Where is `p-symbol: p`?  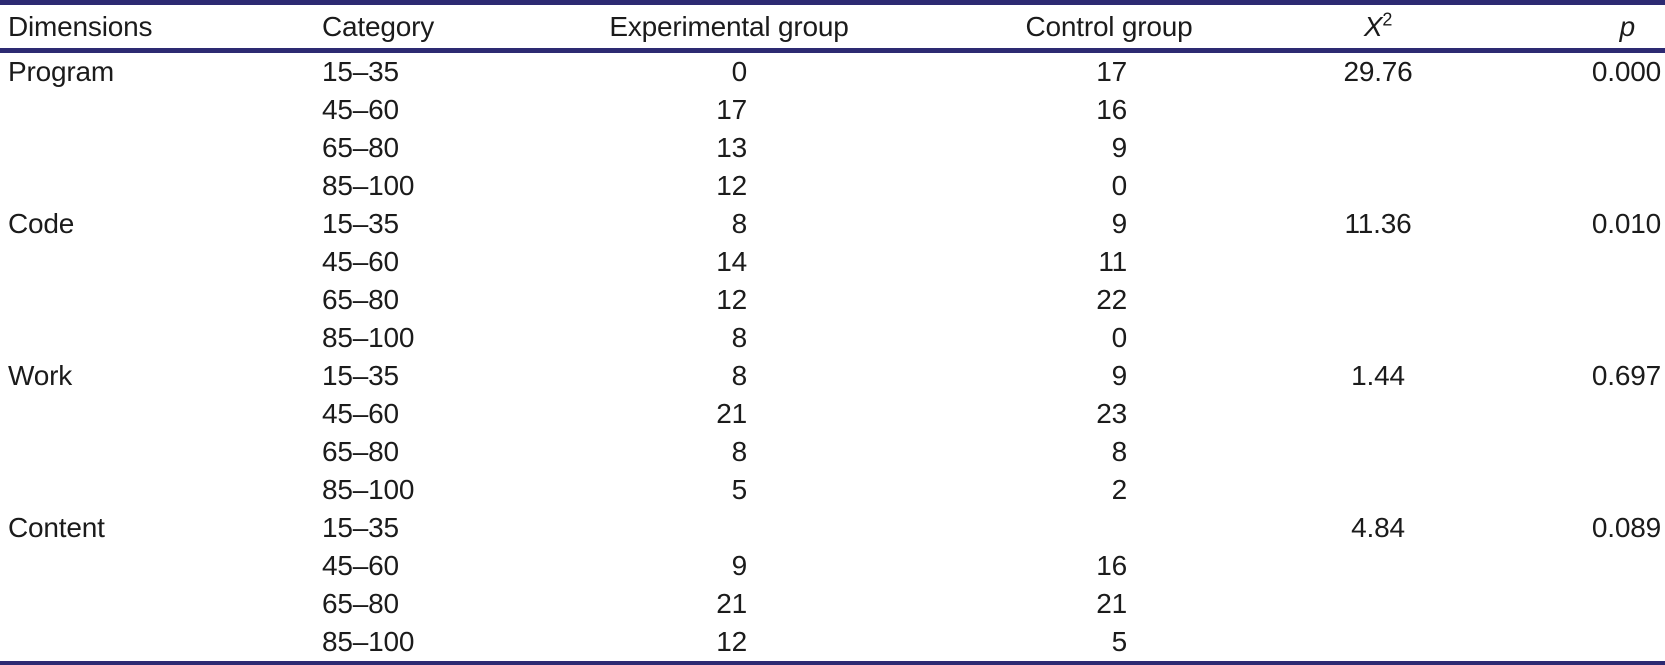
p-symbol: p is located at coordinates (1627, 26).